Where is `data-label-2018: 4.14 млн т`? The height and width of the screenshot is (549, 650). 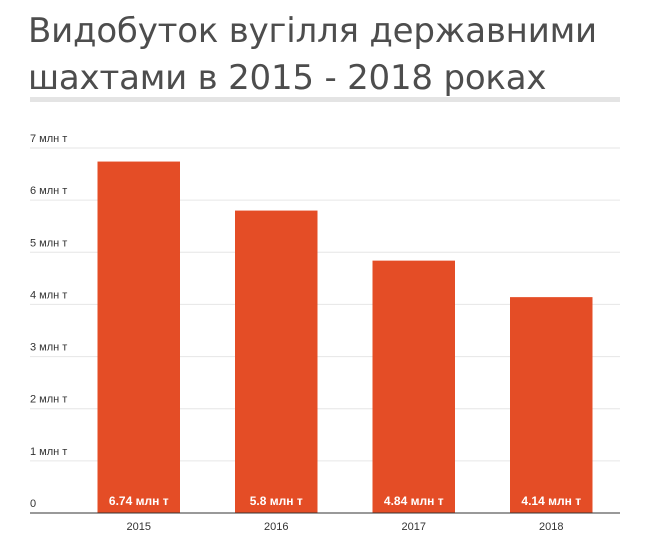
data-label-2018: 4.14 млн т is located at coordinates (551, 501).